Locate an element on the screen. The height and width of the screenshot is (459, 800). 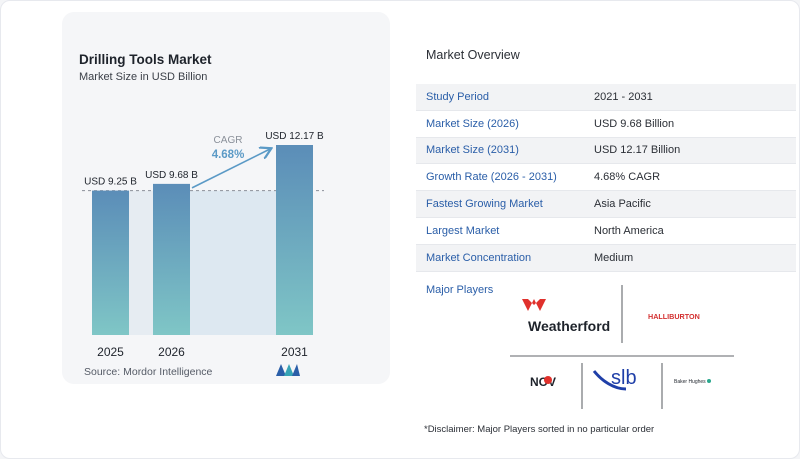
cagr-arrow is located at coordinates (230, 169).